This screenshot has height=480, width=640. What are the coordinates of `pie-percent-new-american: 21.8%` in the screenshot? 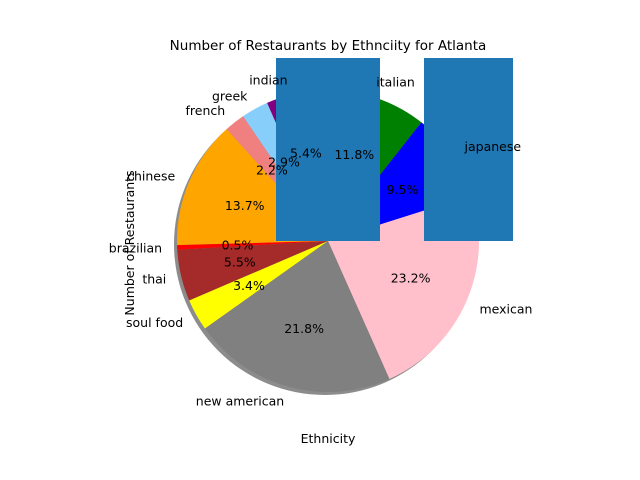 It's located at (304, 328).